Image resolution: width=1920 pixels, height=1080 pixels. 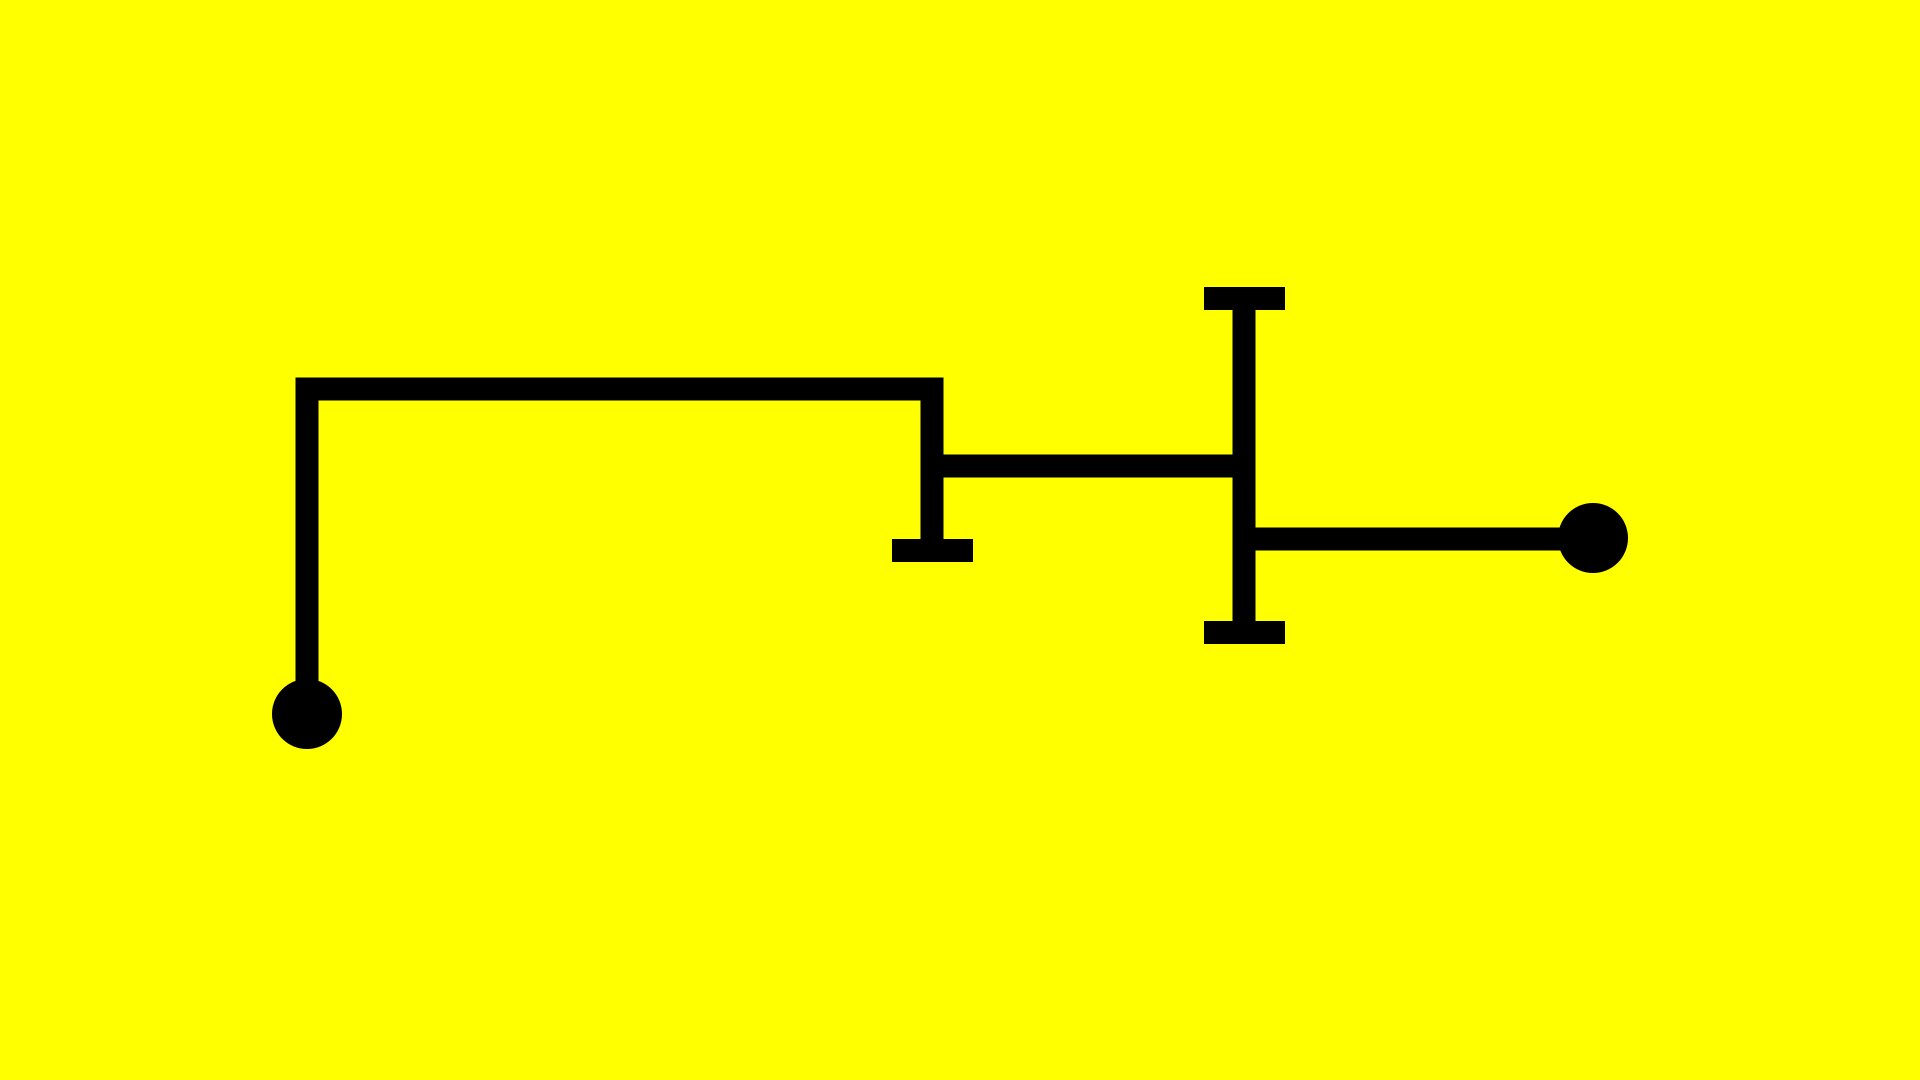 I want to click on end-cap-bottom, so click(x=1244, y=632).